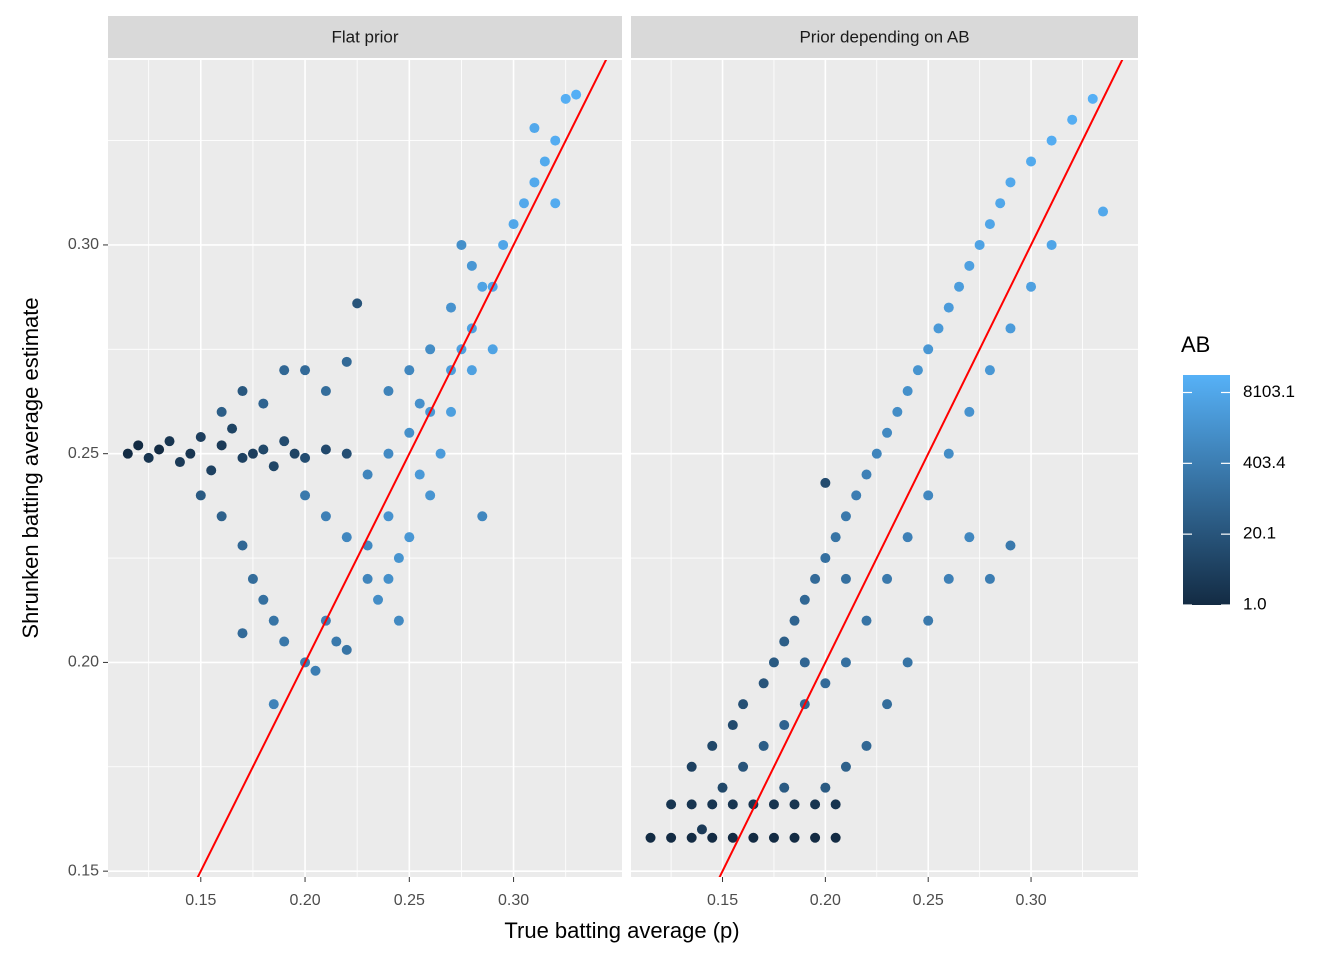  Describe the element at coordinates (1255, 603) in the screenshot. I see `legend-label: 1.0` at that location.